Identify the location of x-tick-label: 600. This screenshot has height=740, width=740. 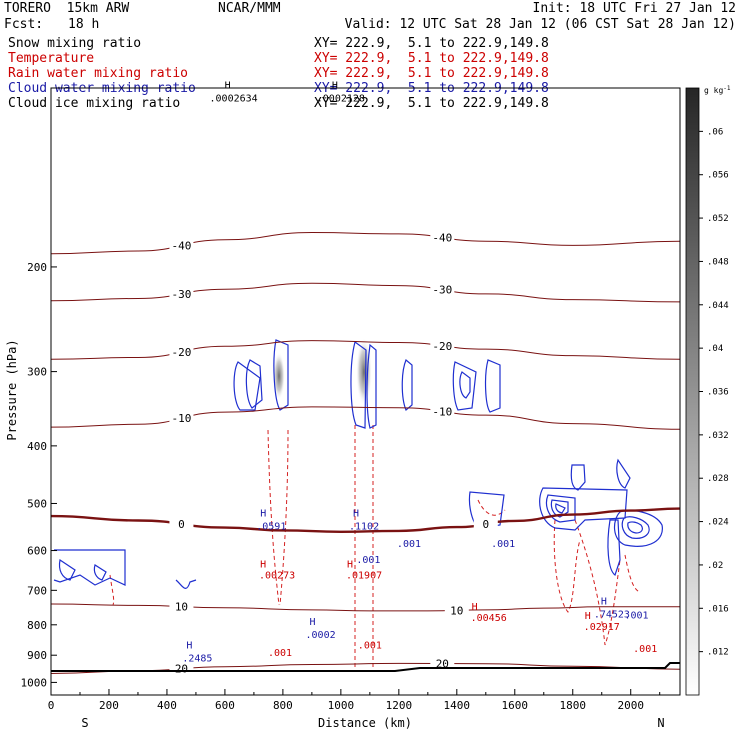
(225, 705).